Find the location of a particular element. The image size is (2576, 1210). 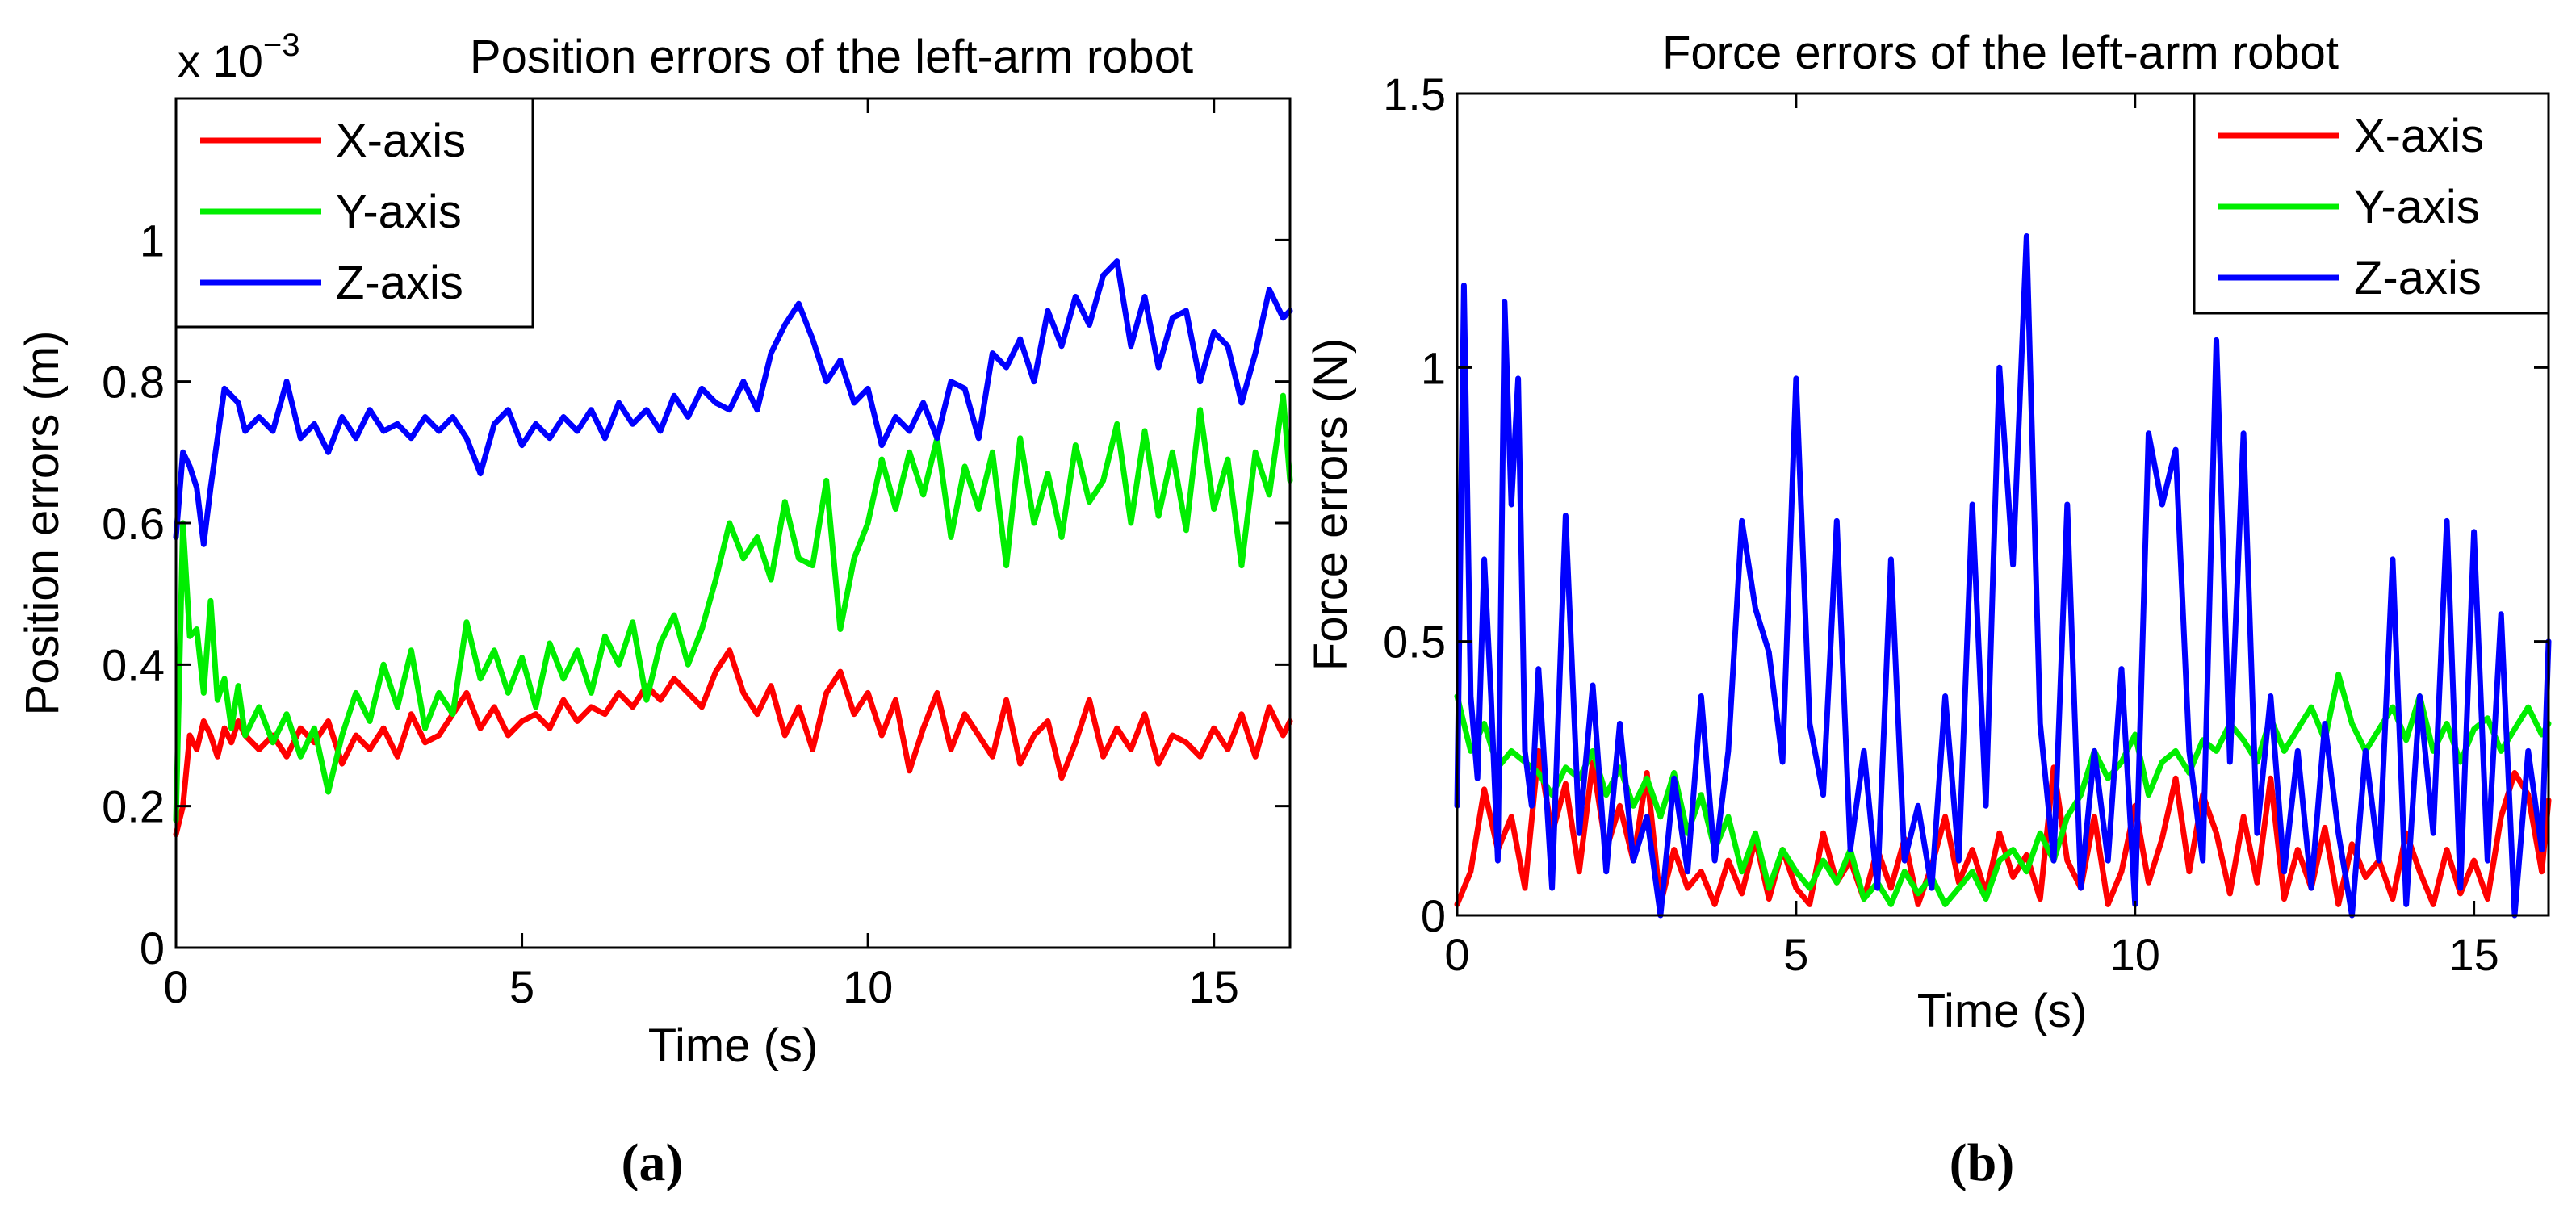

chart-title: Force errors of the left-arm robot is located at coordinates (2000, 53).